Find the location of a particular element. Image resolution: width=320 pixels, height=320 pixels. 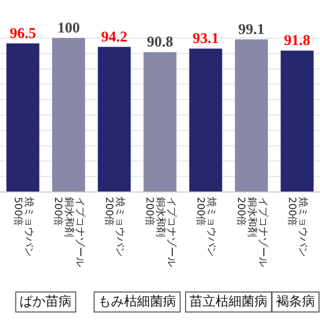

data-label: 91.8 is located at coordinates (297, 41).